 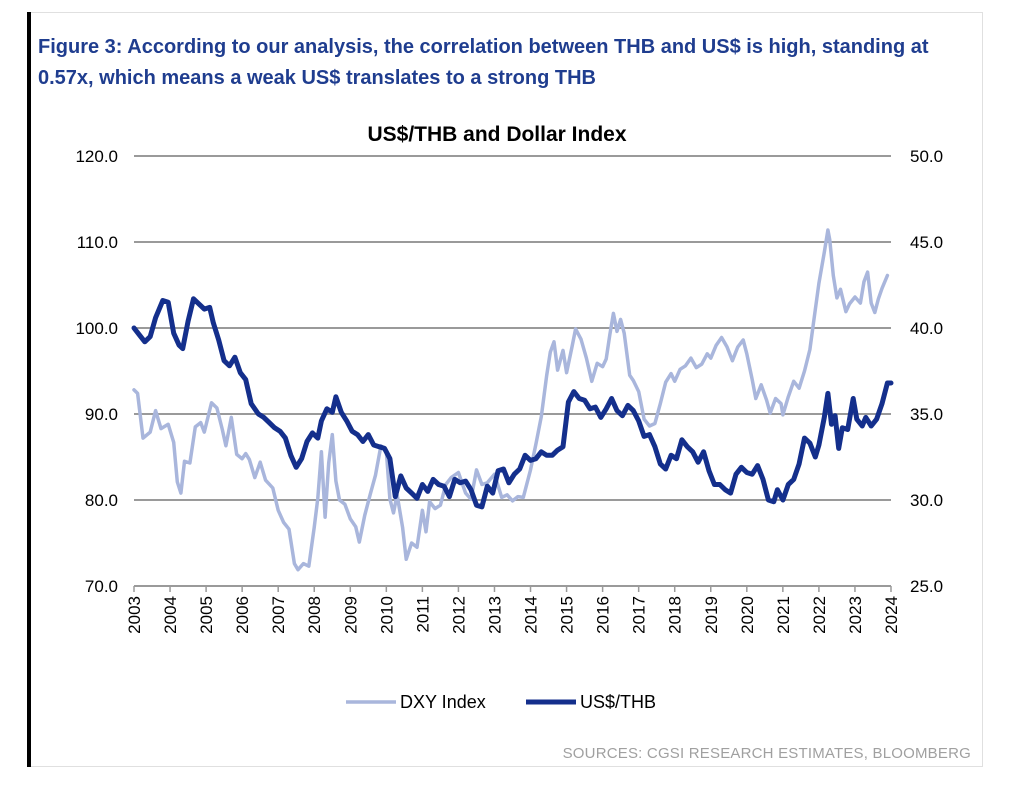 I want to click on x-tick-label: 2006, so click(x=242, y=615).